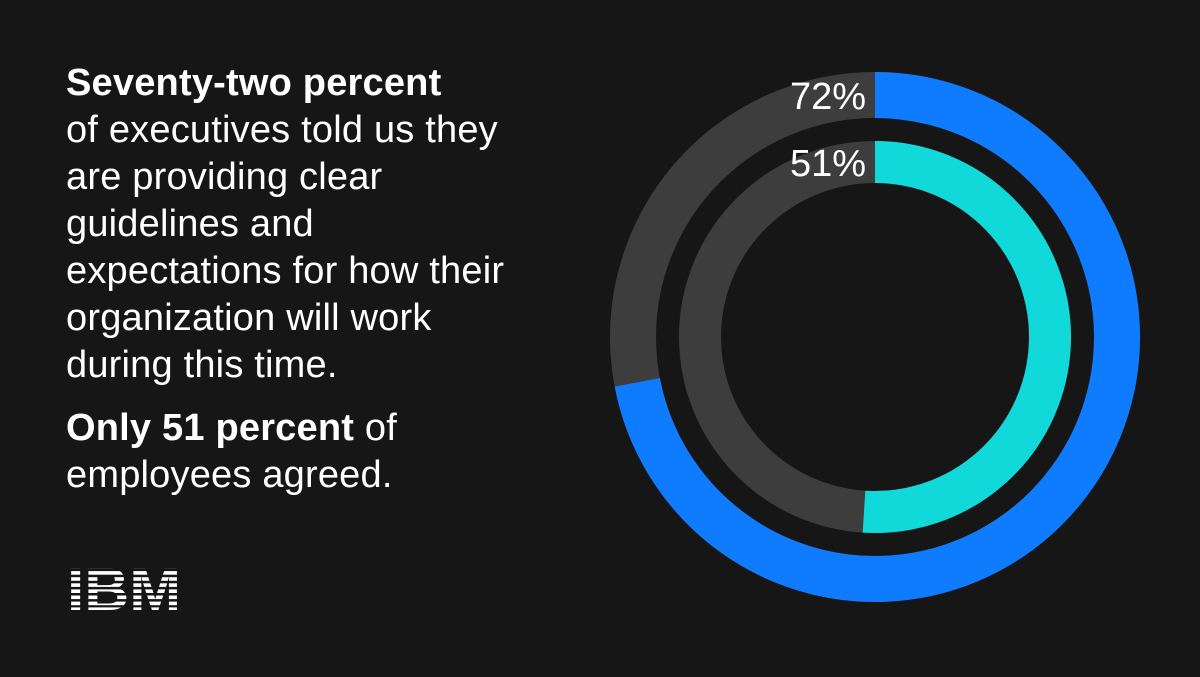 This screenshot has width=1200, height=677. What do you see at coordinates (254, 83) in the screenshot?
I see `headline-bold: Seventy-two percent` at bounding box center [254, 83].